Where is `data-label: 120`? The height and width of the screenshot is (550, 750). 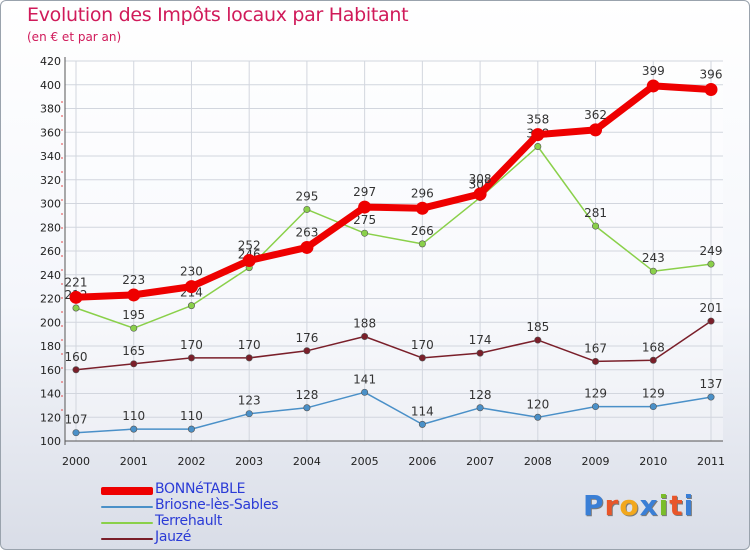
data-label: 120 is located at coordinates (537, 404).